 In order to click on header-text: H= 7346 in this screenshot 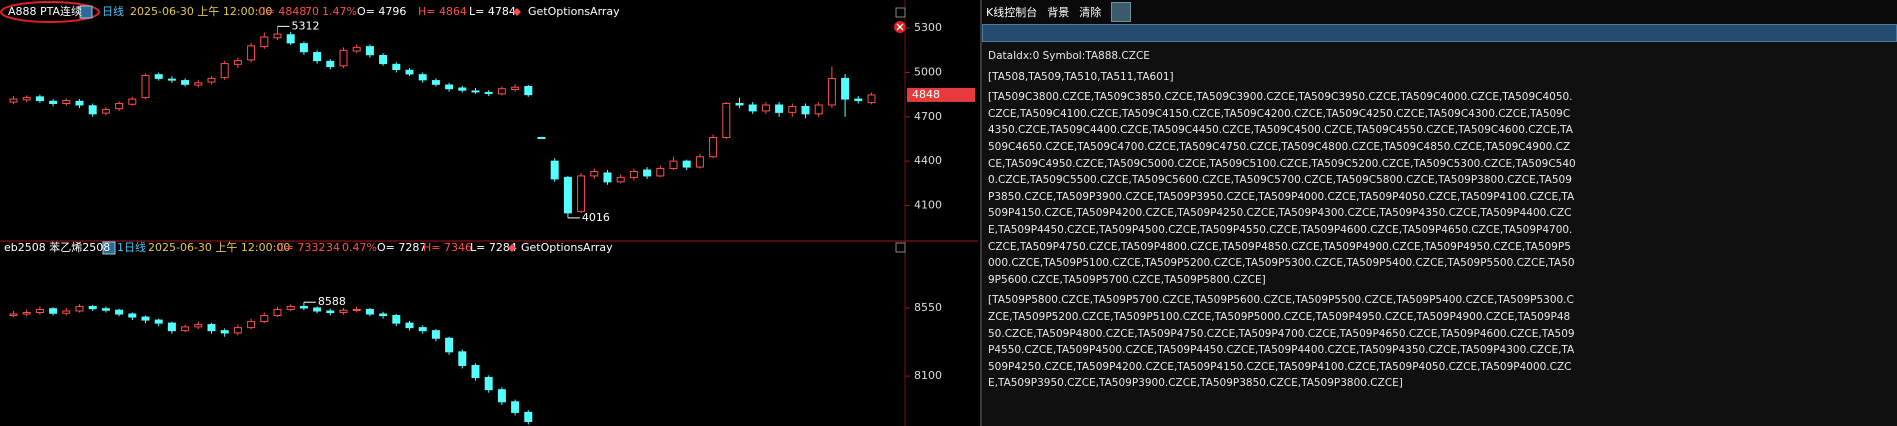, I will do `click(447, 247)`.